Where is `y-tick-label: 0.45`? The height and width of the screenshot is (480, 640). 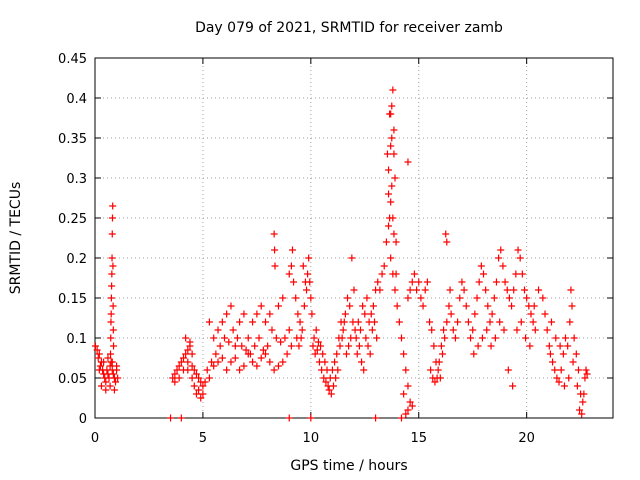
y-tick-label: 0.45 is located at coordinates (72, 59).